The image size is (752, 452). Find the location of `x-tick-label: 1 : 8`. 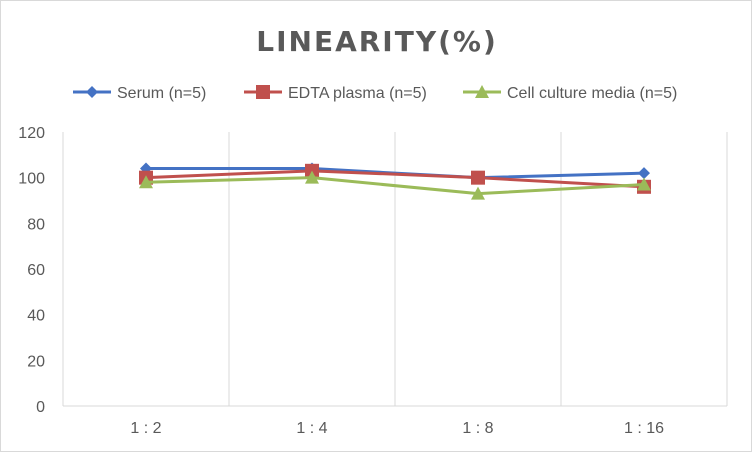

x-tick-label: 1 : 8 is located at coordinates (477, 428).